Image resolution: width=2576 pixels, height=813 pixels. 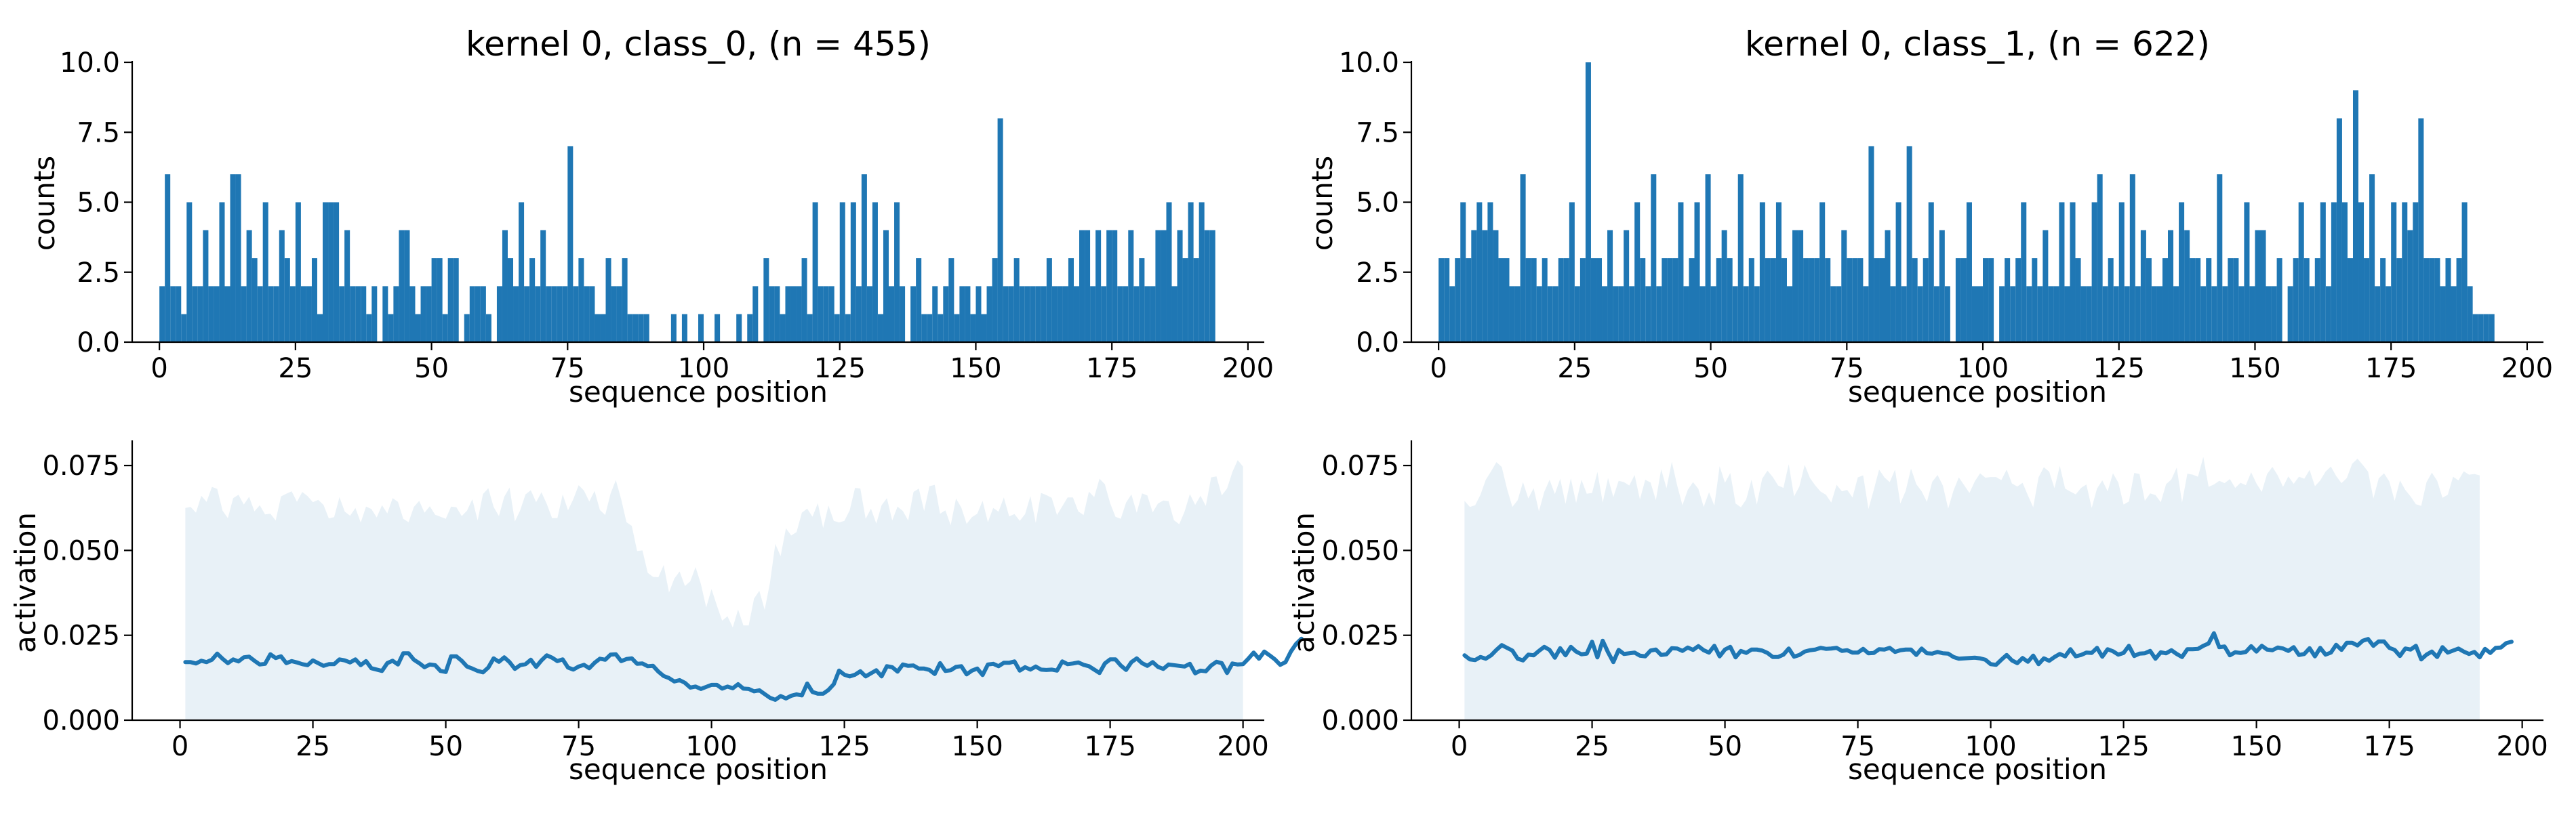 What do you see at coordinates (158, 368) in the screenshot?
I see `histogram-class-0-xtick-label: 0` at bounding box center [158, 368].